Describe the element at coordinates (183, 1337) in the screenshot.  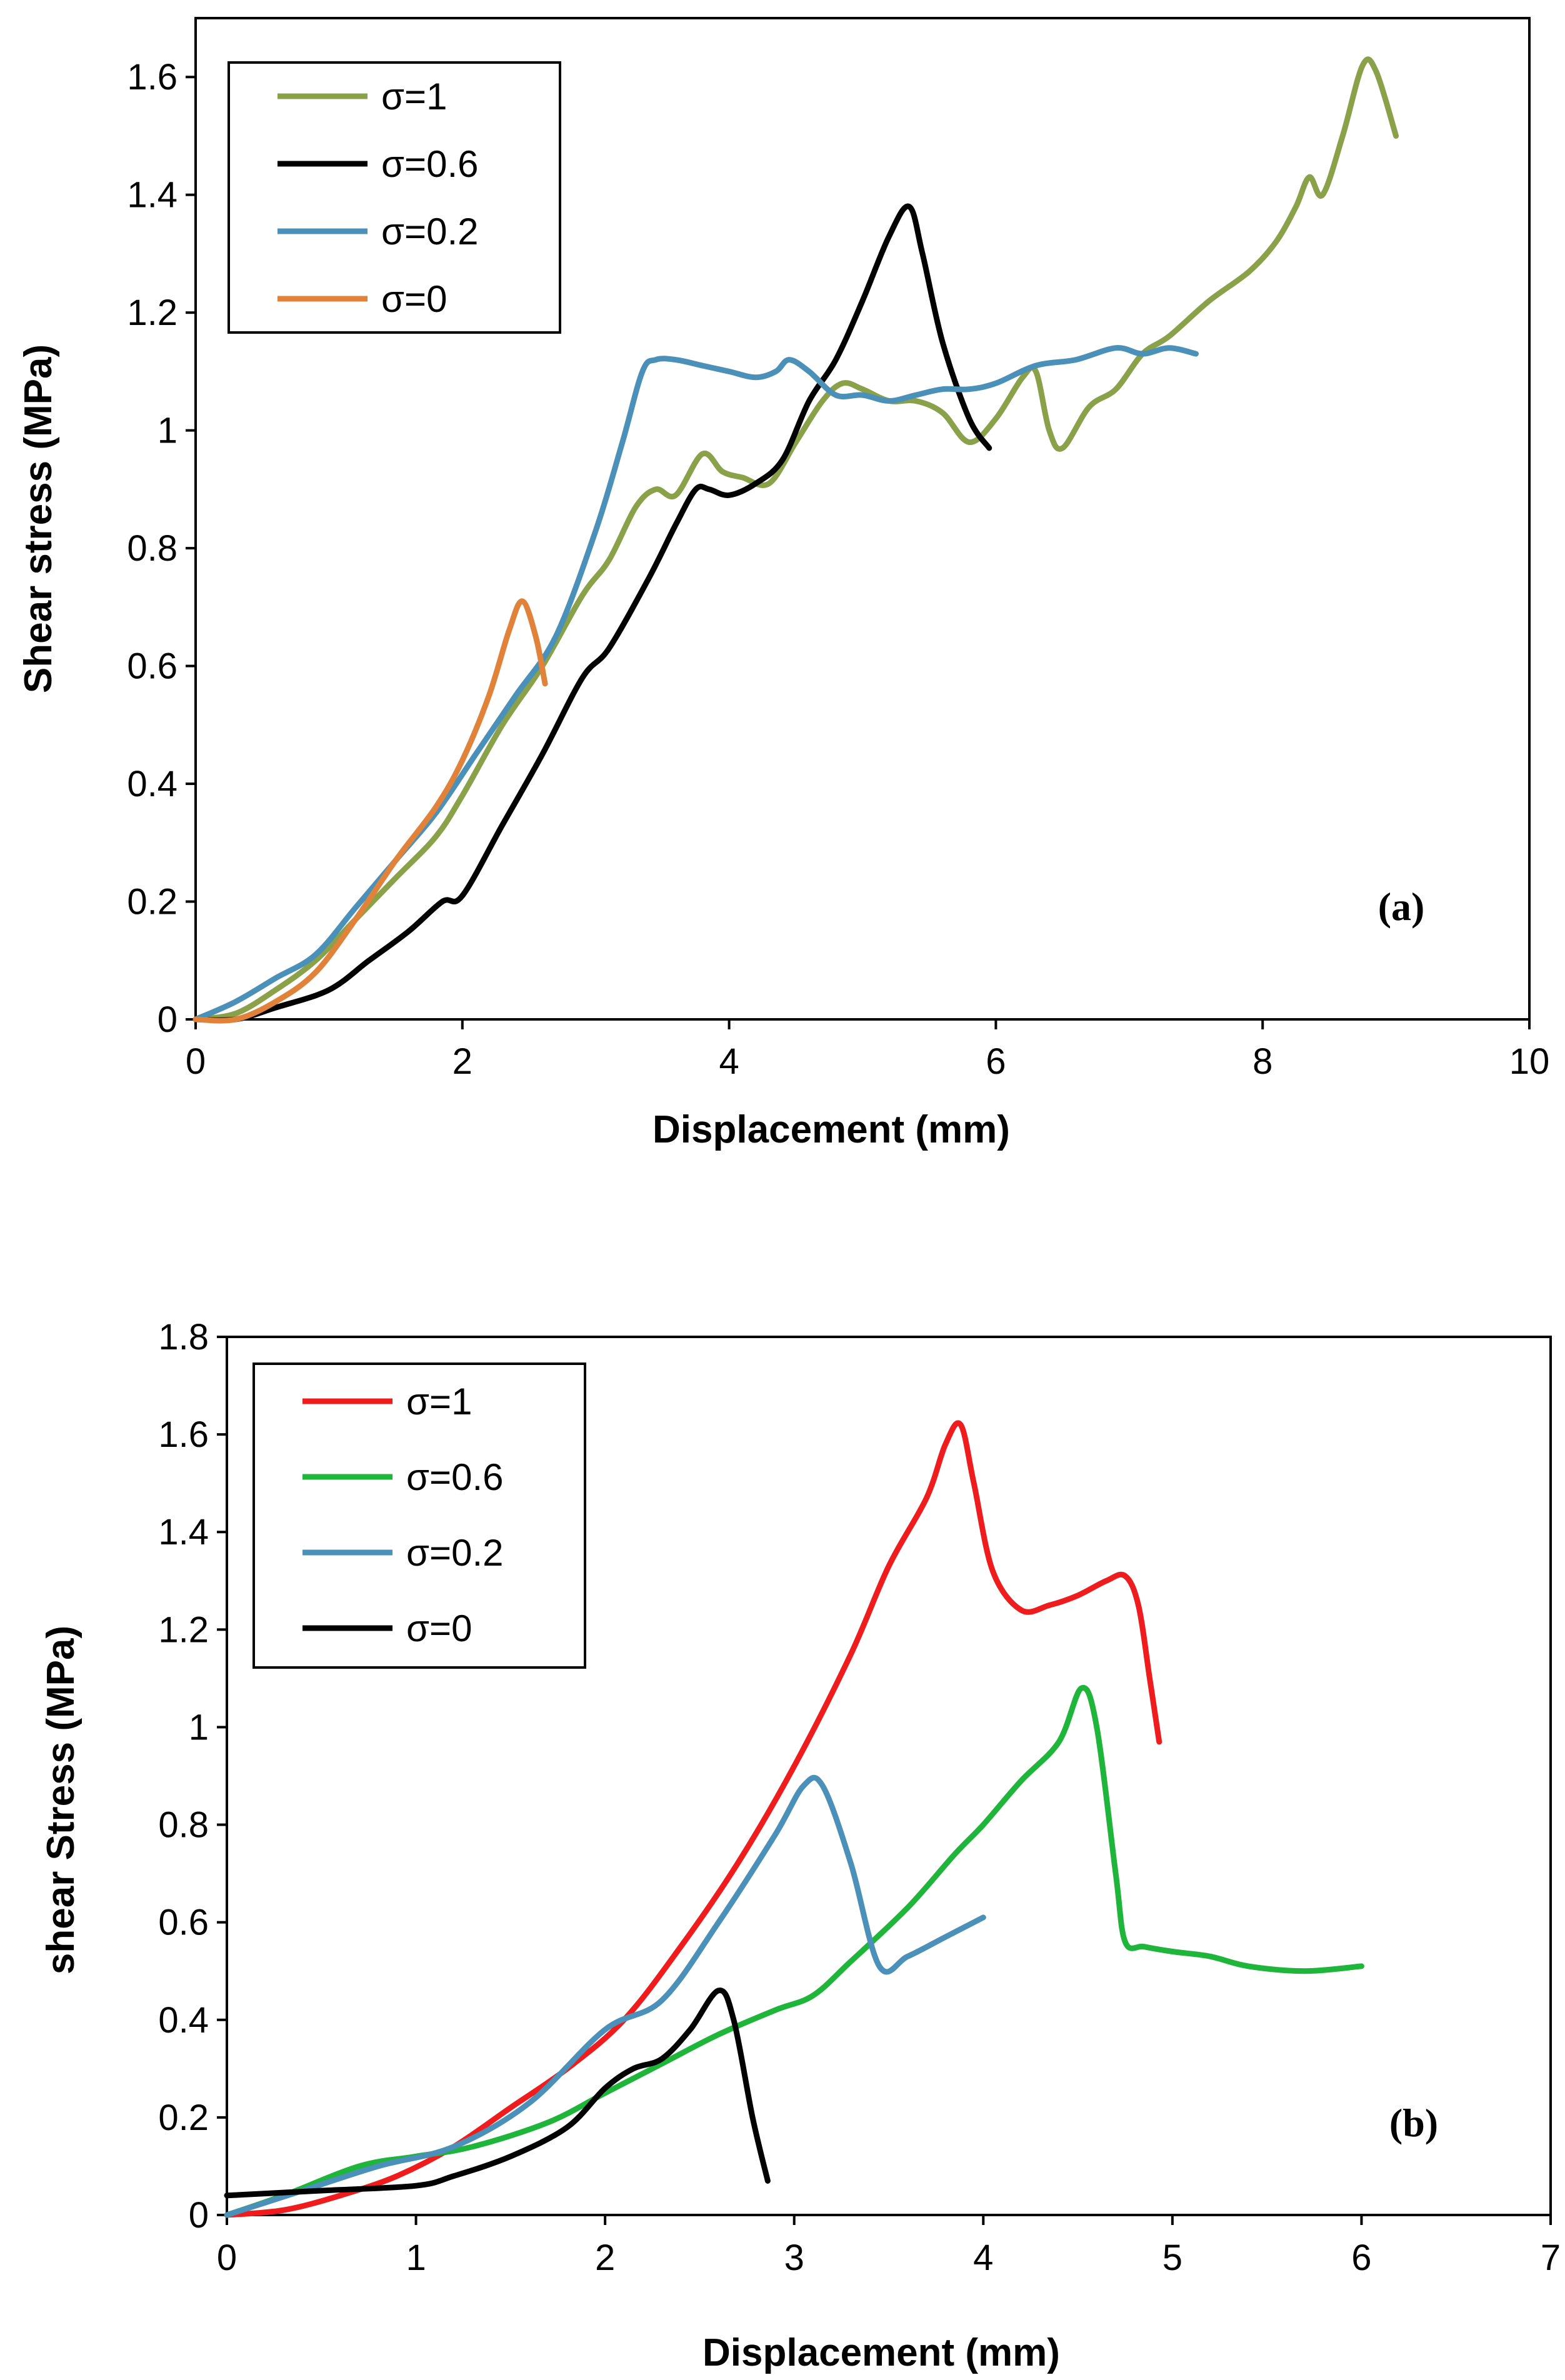
I see `y-tick-label: 1.8` at that location.